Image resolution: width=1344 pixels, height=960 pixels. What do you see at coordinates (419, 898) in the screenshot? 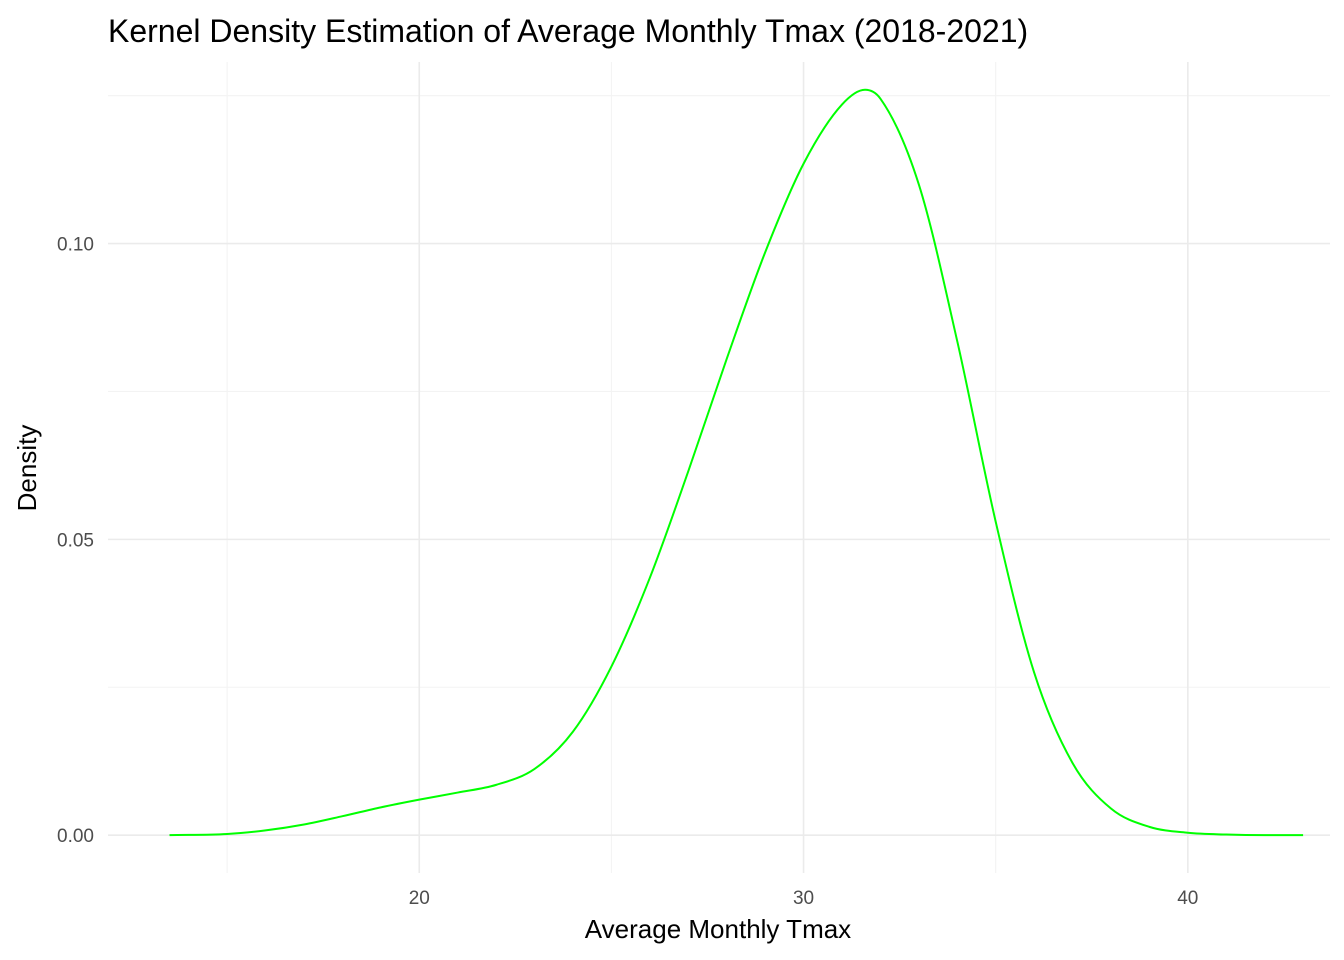
I see `x-tick-label: 20` at bounding box center [419, 898].